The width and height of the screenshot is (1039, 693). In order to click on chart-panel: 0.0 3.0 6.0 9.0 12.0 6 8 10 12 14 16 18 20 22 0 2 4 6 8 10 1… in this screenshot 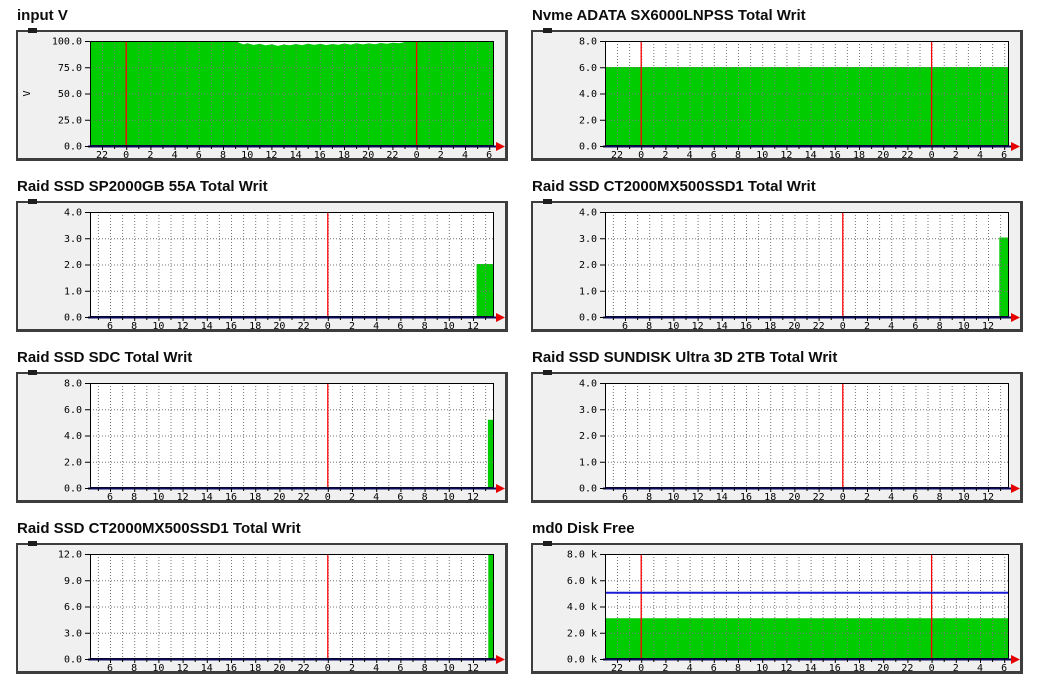, I will do `click(262, 607)`.